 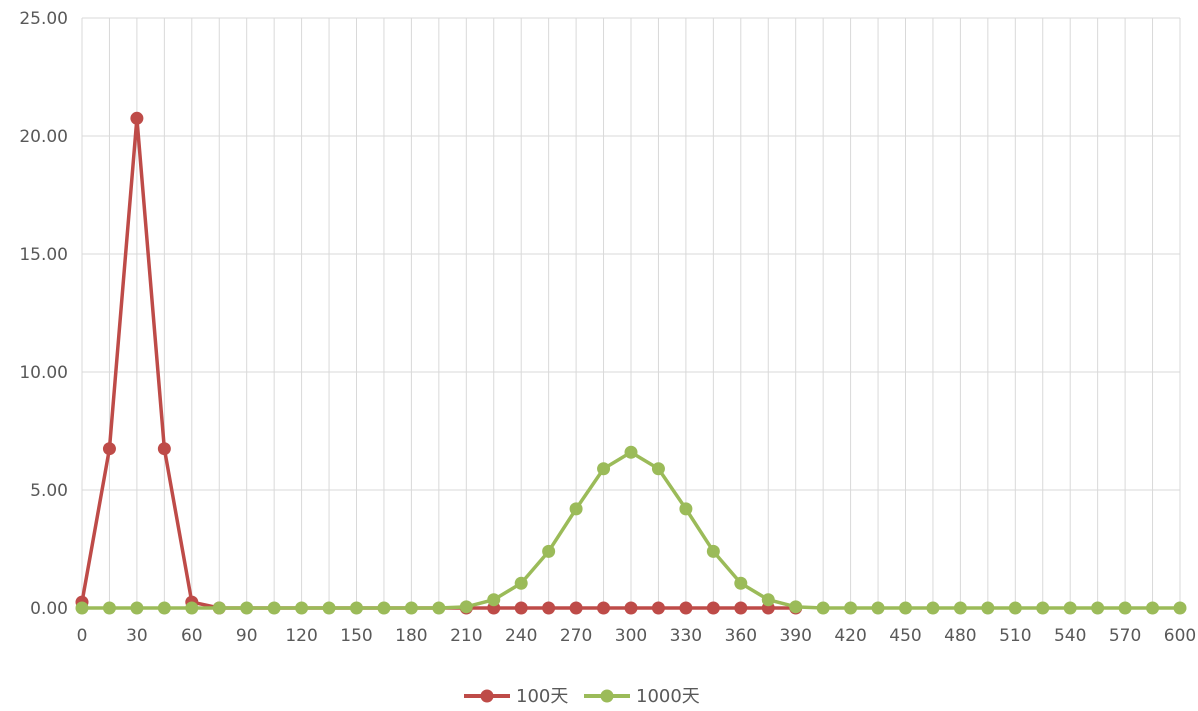 What do you see at coordinates (137, 636) in the screenshot?
I see `x-tick-label: 30` at bounding box center [137, 636].